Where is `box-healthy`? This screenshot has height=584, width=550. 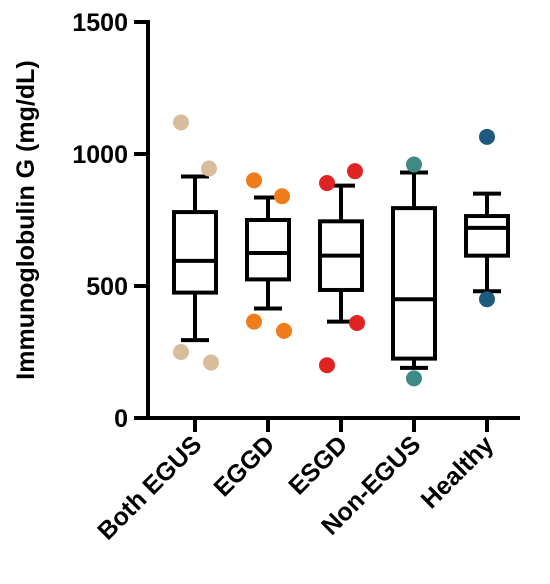
box-healthy is located at coordinates (487, 242).